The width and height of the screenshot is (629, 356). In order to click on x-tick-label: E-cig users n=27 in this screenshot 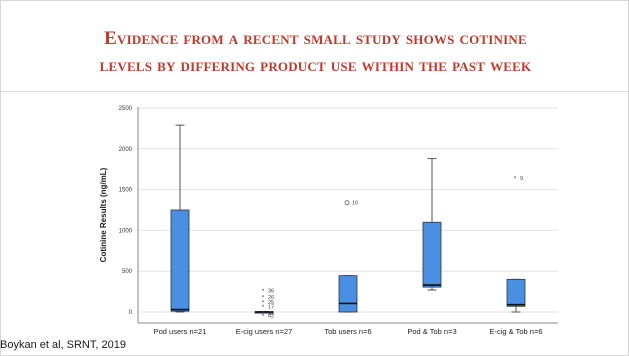, I will do `click(264, 331)`.